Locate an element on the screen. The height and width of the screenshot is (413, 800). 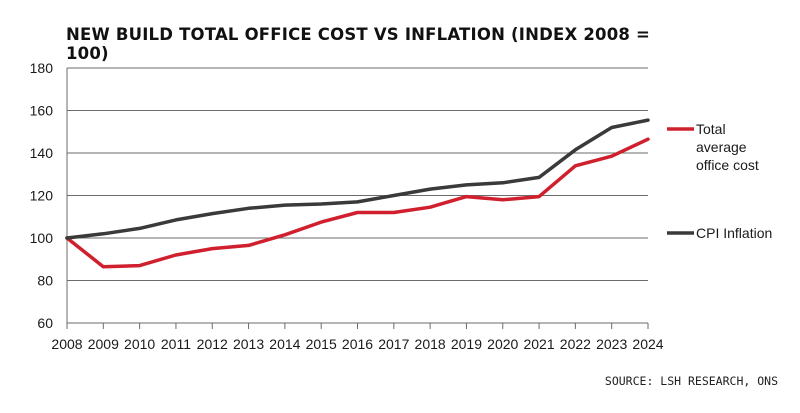
y-tick-label: 80 is located at coordinates (45, 281).